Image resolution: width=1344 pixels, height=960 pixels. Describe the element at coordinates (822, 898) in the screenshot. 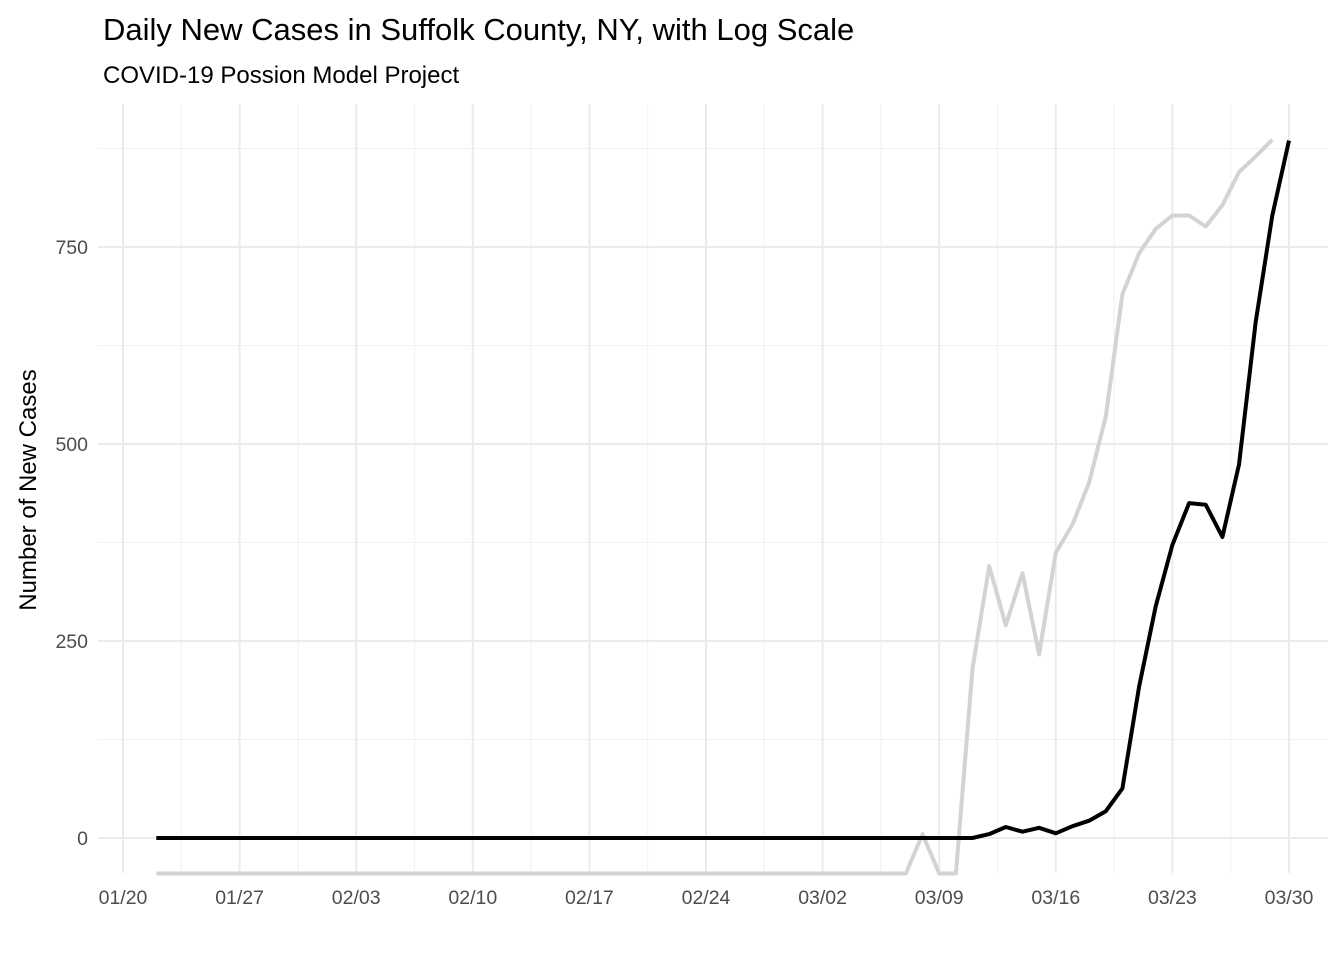

I see `x-tick-label: 03/02` at that location.